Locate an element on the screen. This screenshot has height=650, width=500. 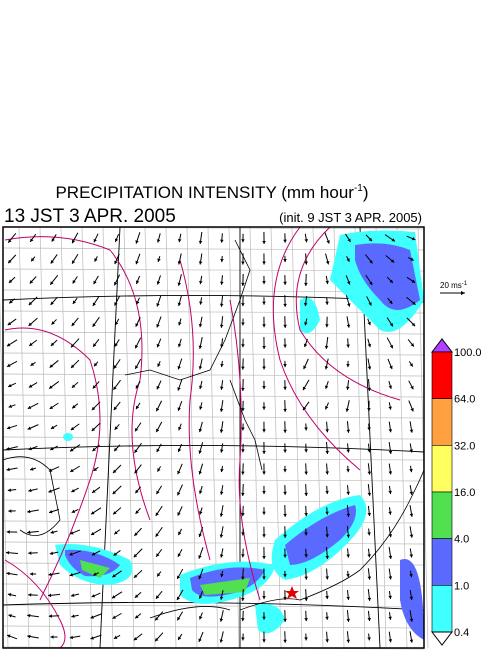
location-marker is located at coordinates (292, 592).